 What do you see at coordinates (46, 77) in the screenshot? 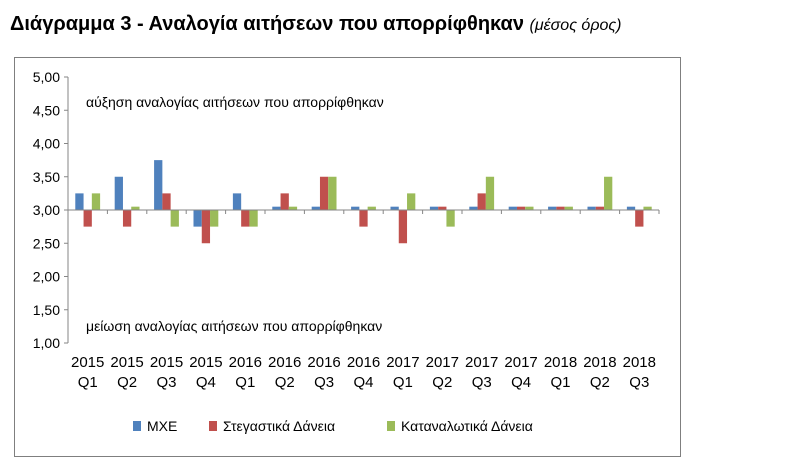
I see `y-tick-label: 5,00` at bounding box center [46, 77].